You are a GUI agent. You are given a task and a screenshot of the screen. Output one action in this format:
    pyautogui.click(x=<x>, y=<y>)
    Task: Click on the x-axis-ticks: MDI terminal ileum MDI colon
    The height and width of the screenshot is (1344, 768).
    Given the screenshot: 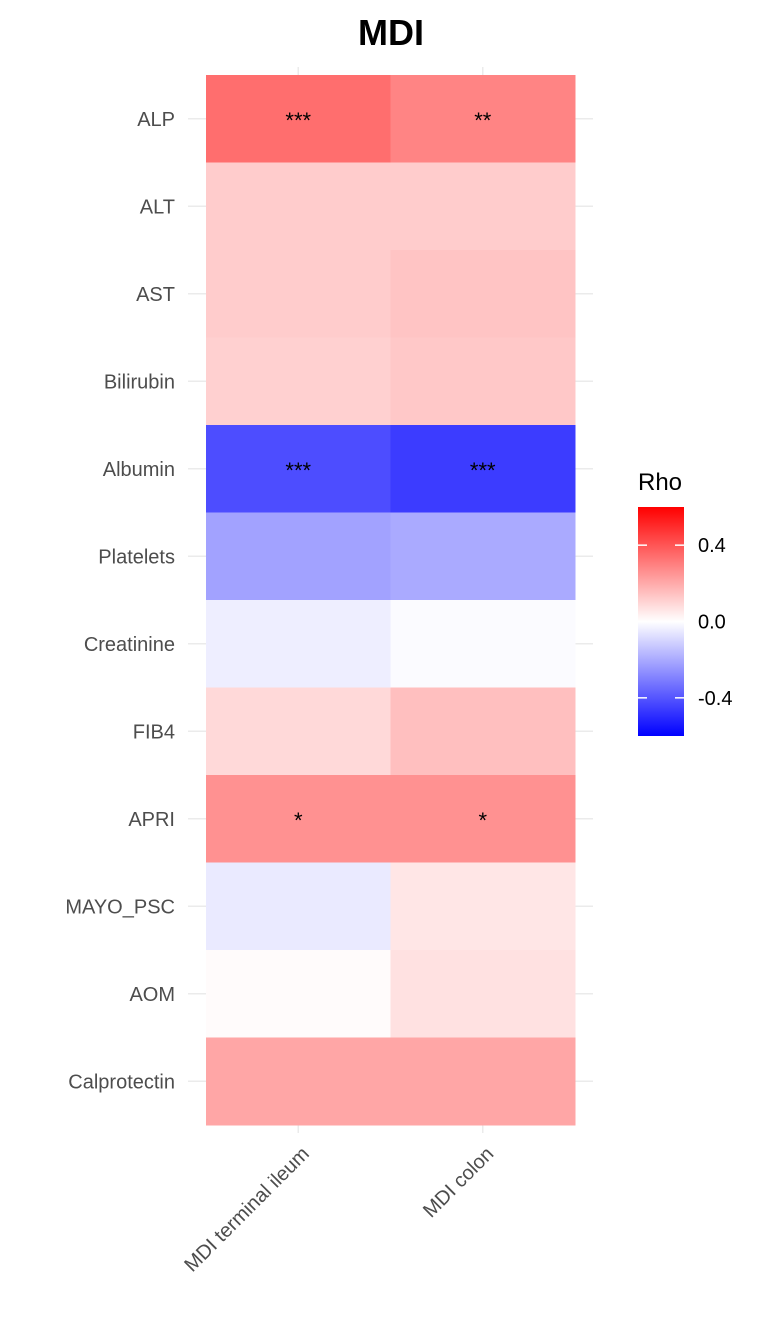 What is the action you would take?
    pyautogui.click(x=339, y=1209)
    